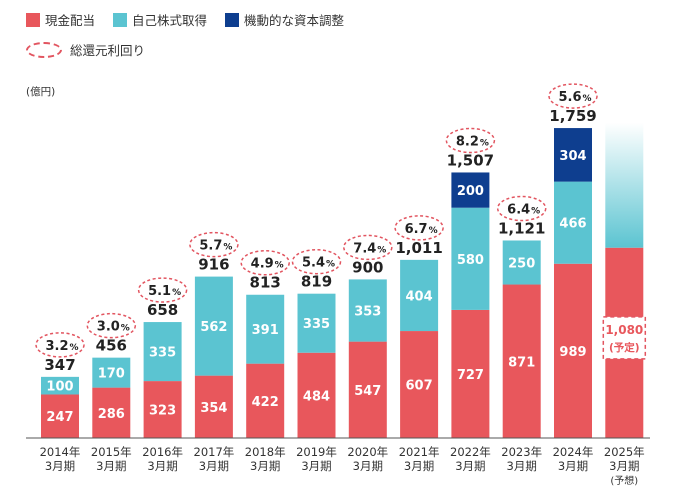 This screenshot has height=500, width=676. I want to click on bar-label-cash: 871, so click(521, 362).